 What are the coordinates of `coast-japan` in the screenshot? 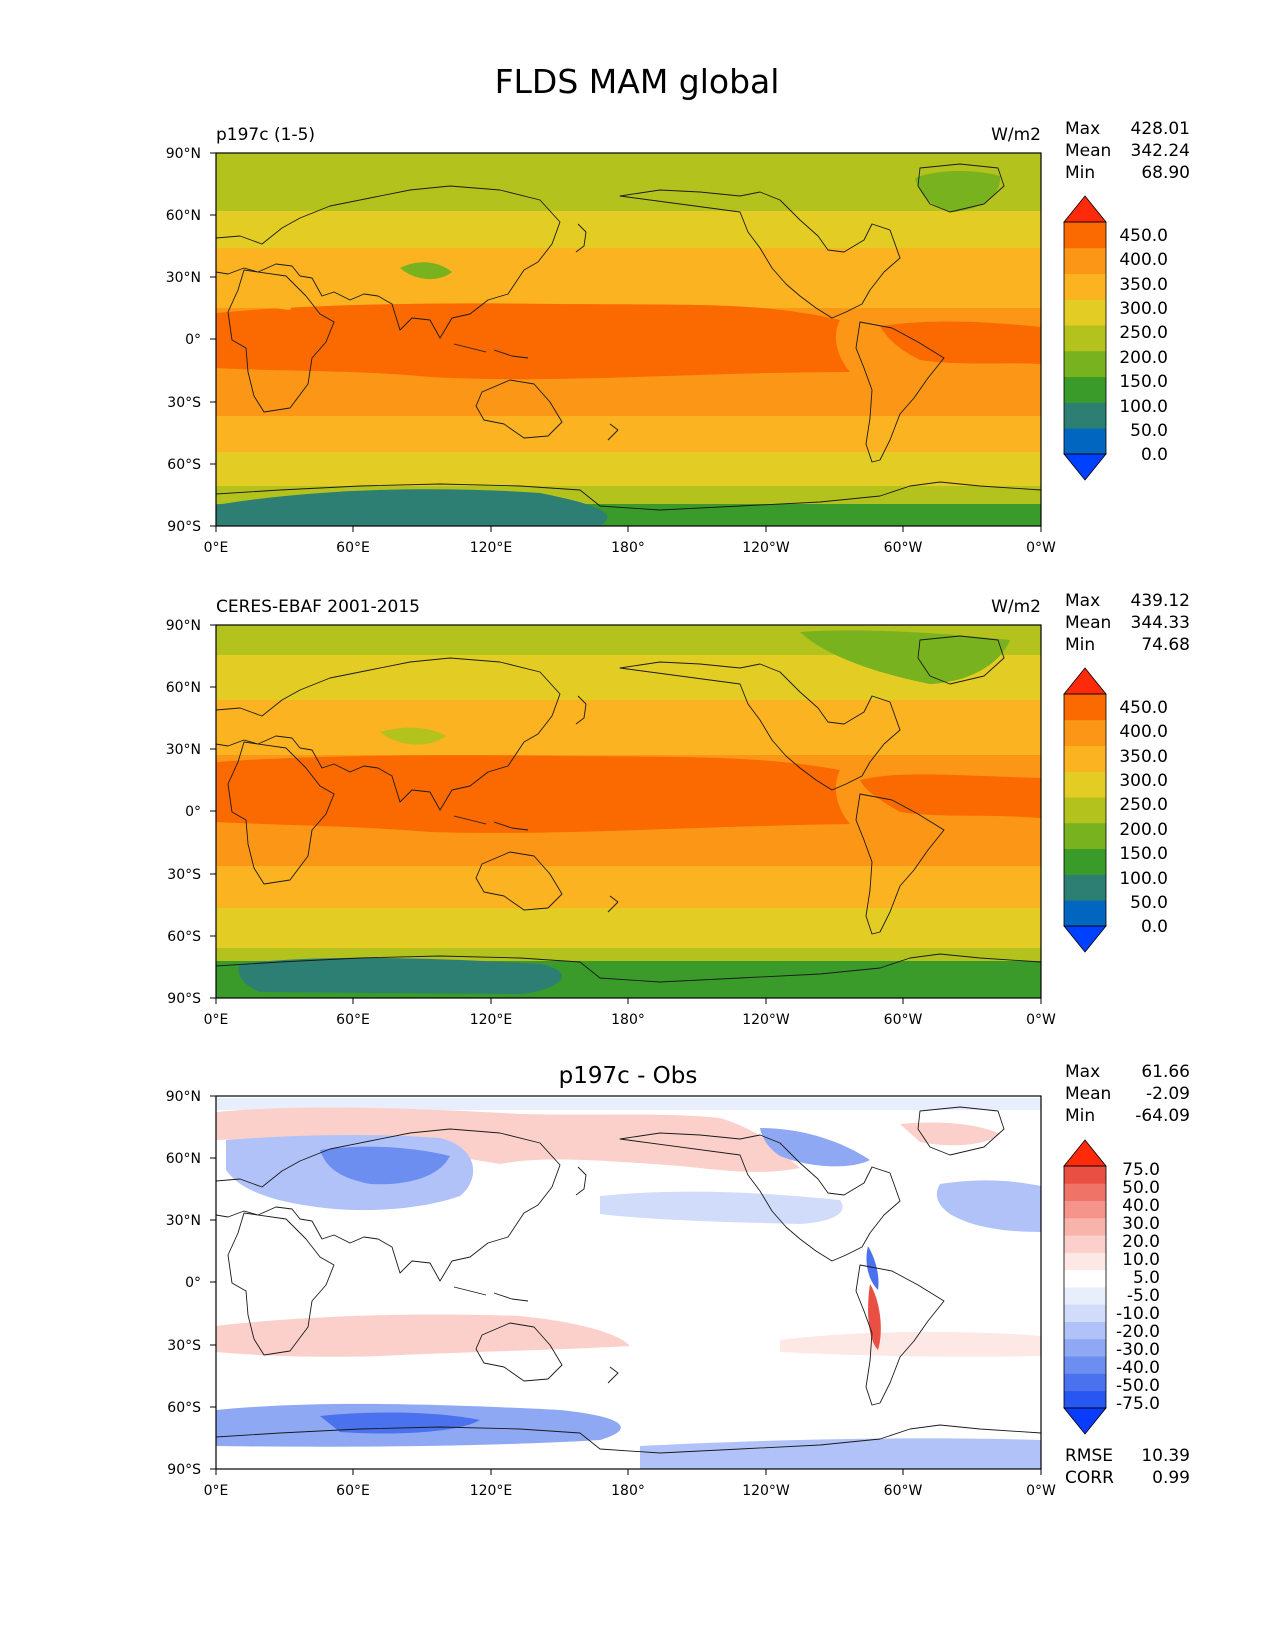 It's located at (581, 710).